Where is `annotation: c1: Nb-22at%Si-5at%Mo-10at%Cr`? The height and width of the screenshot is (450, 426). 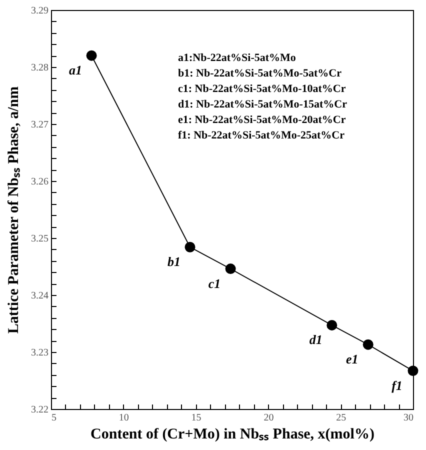
annotation: c1: Nb-22at%Si-5at%Mo-10at%Cr is located at coordinates (262, 89).